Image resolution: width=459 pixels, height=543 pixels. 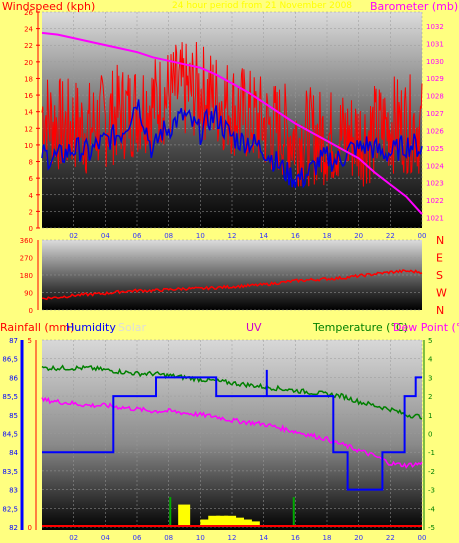 What do you see at coordinates (137, 538) in the screenshot?
I see `climate-x-tick-label: 06` at bounding box center [137, 538].